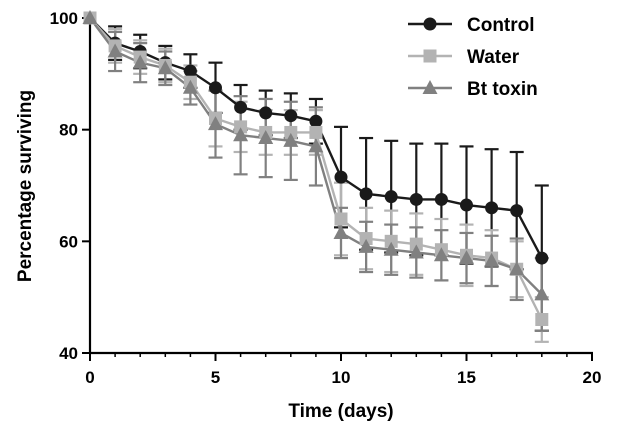 The width and height of the screenshot is (617, 430). Describe the element at coordinates (430, 56) in the screenshot. I see `legend-marker-water` at that location.